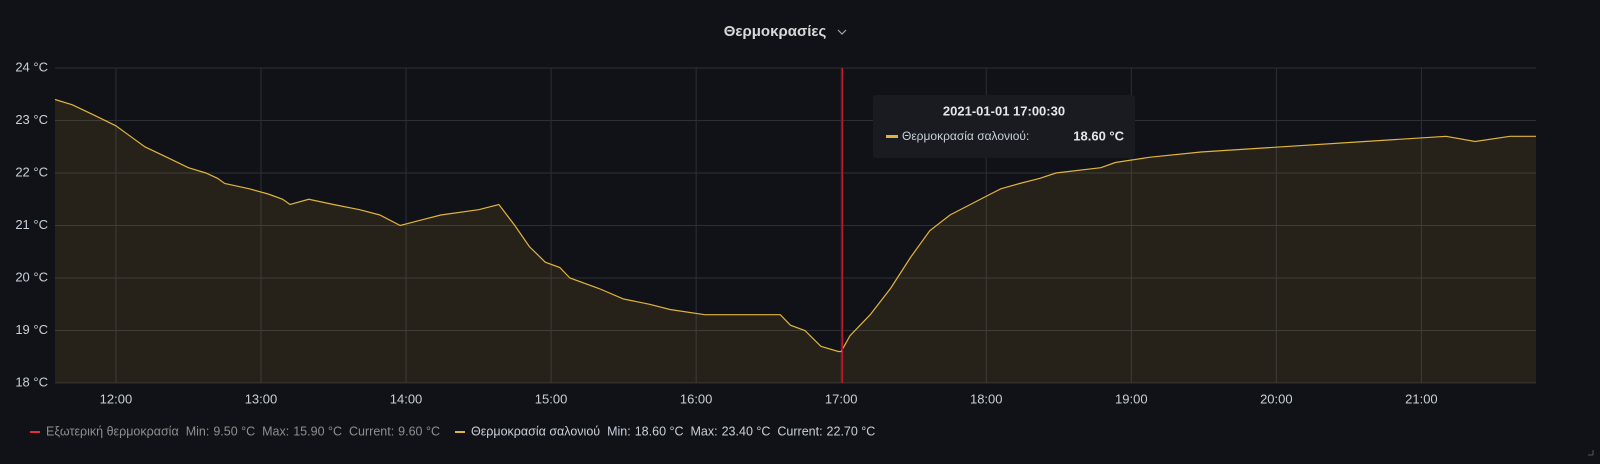  What do you see at coordinates (31, 224) in the screenshot?
I see `y-tick-label: 21 °C` at bounding box center [31, 224].